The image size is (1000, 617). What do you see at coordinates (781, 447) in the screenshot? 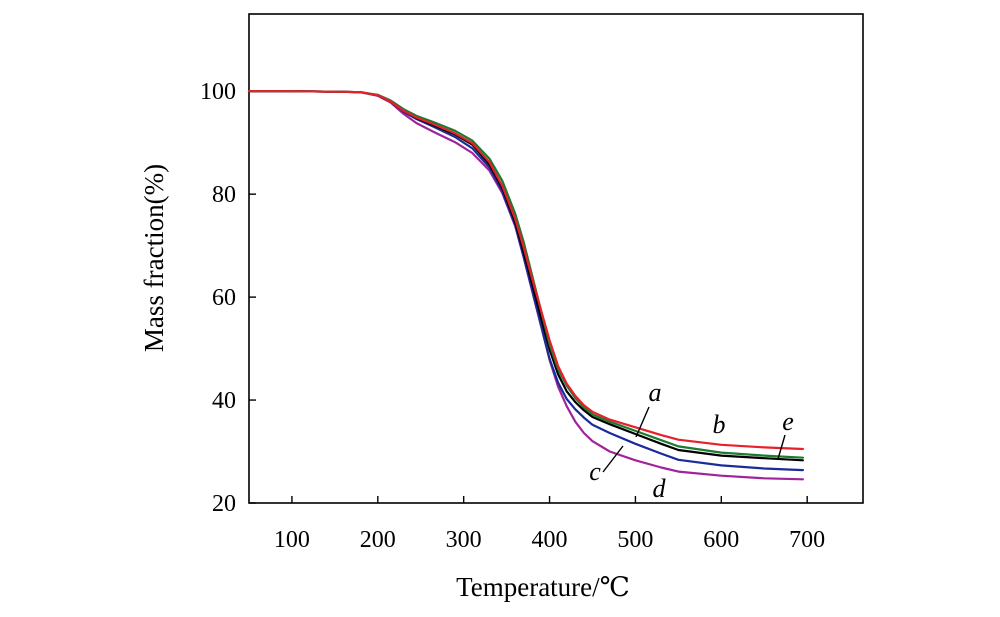
I see `curve-e-leader` at bounding box center [781, 447].